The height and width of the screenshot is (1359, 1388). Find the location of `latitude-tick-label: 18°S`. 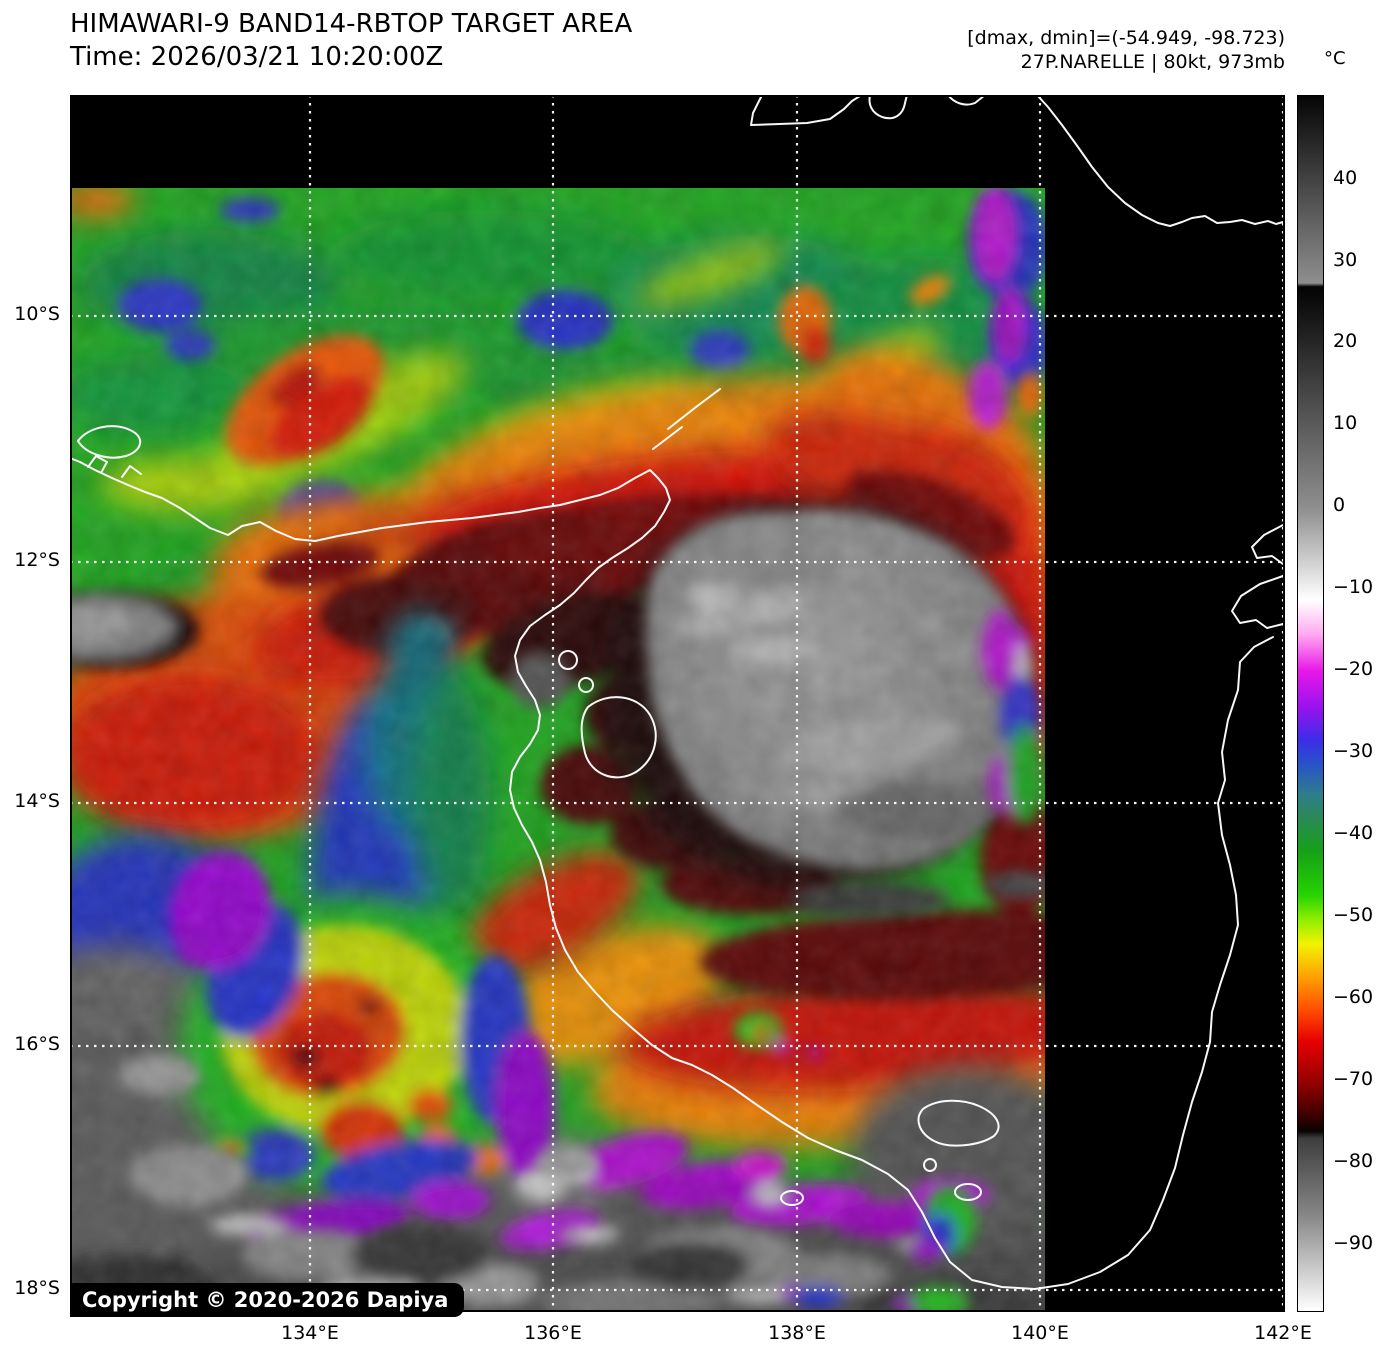

latitude-tick-label: 18°S is located at coordinates (37, 1288).